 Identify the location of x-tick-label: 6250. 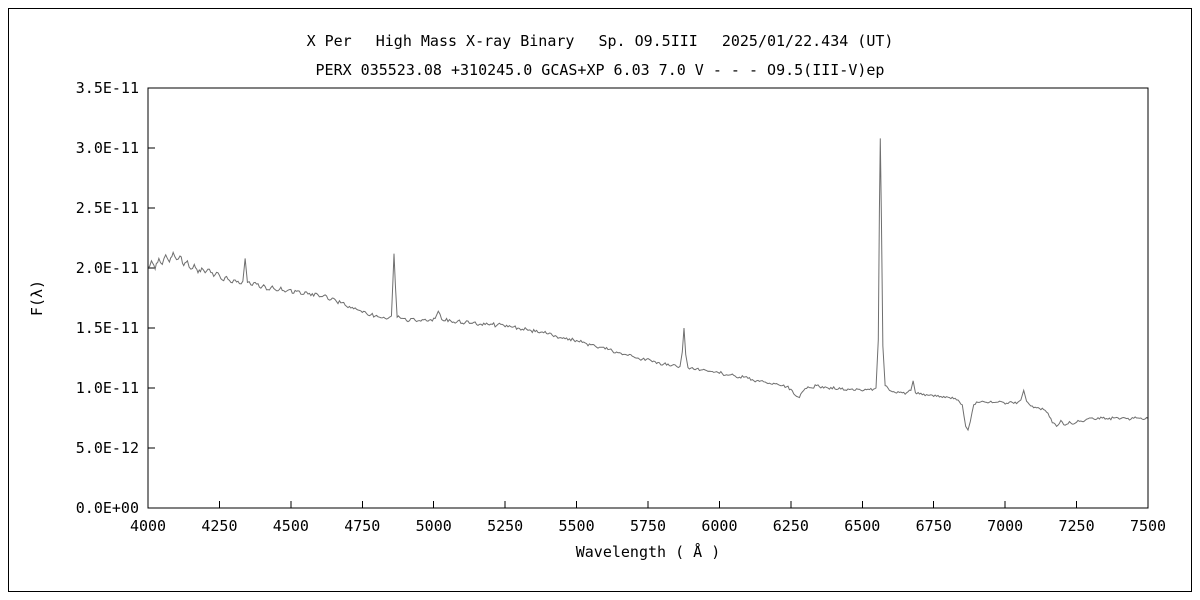
(791, 526).